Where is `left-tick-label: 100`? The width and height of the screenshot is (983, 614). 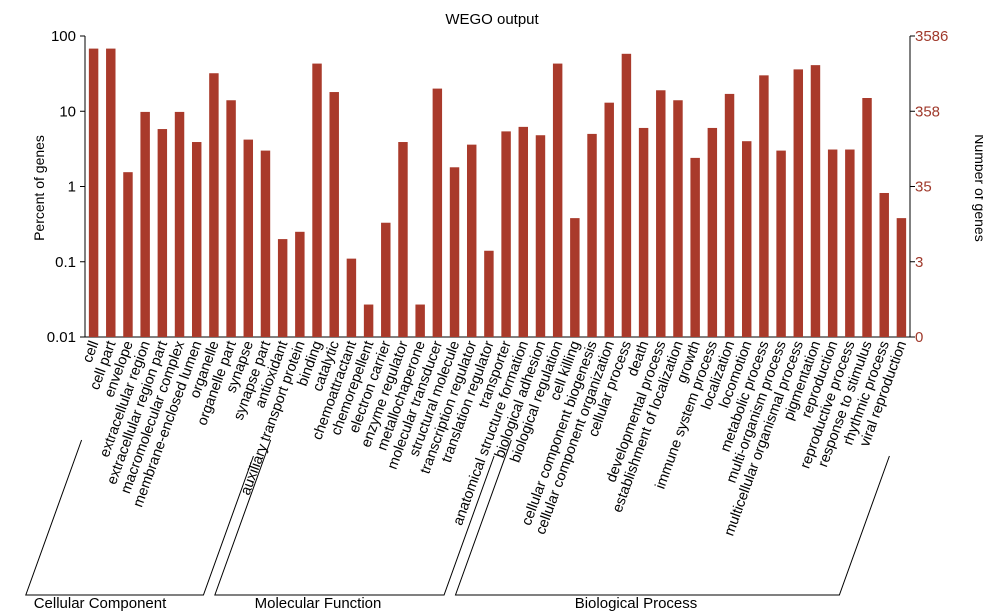
left-tick-label: 100 is located at coordinates (63, 36).